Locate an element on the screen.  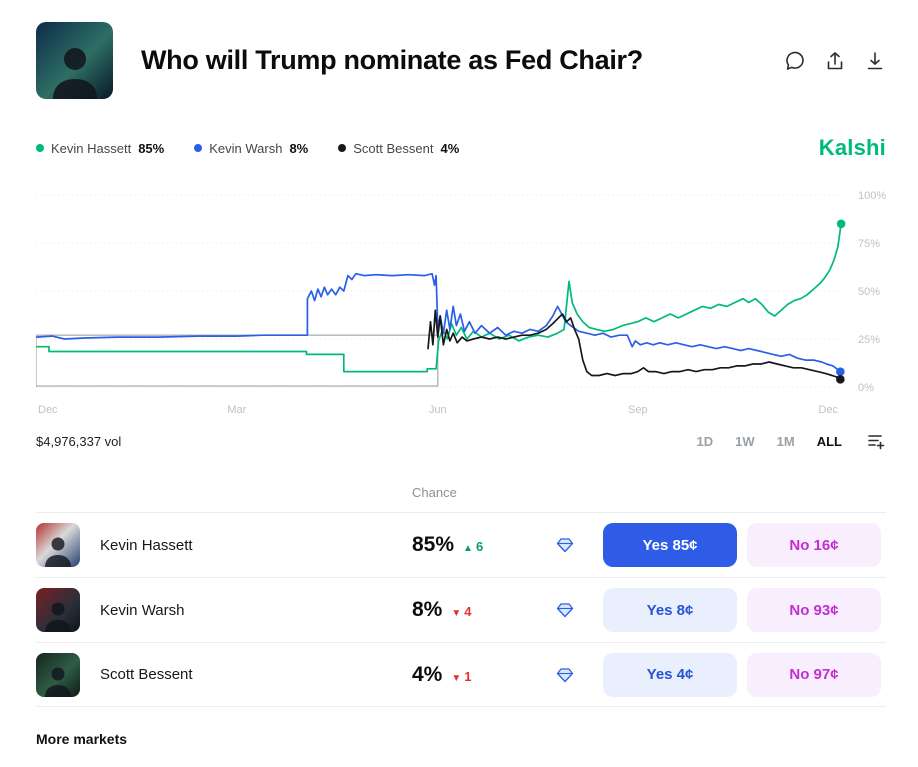
no-button: No 16¢ is located at coordinates (814, 545).